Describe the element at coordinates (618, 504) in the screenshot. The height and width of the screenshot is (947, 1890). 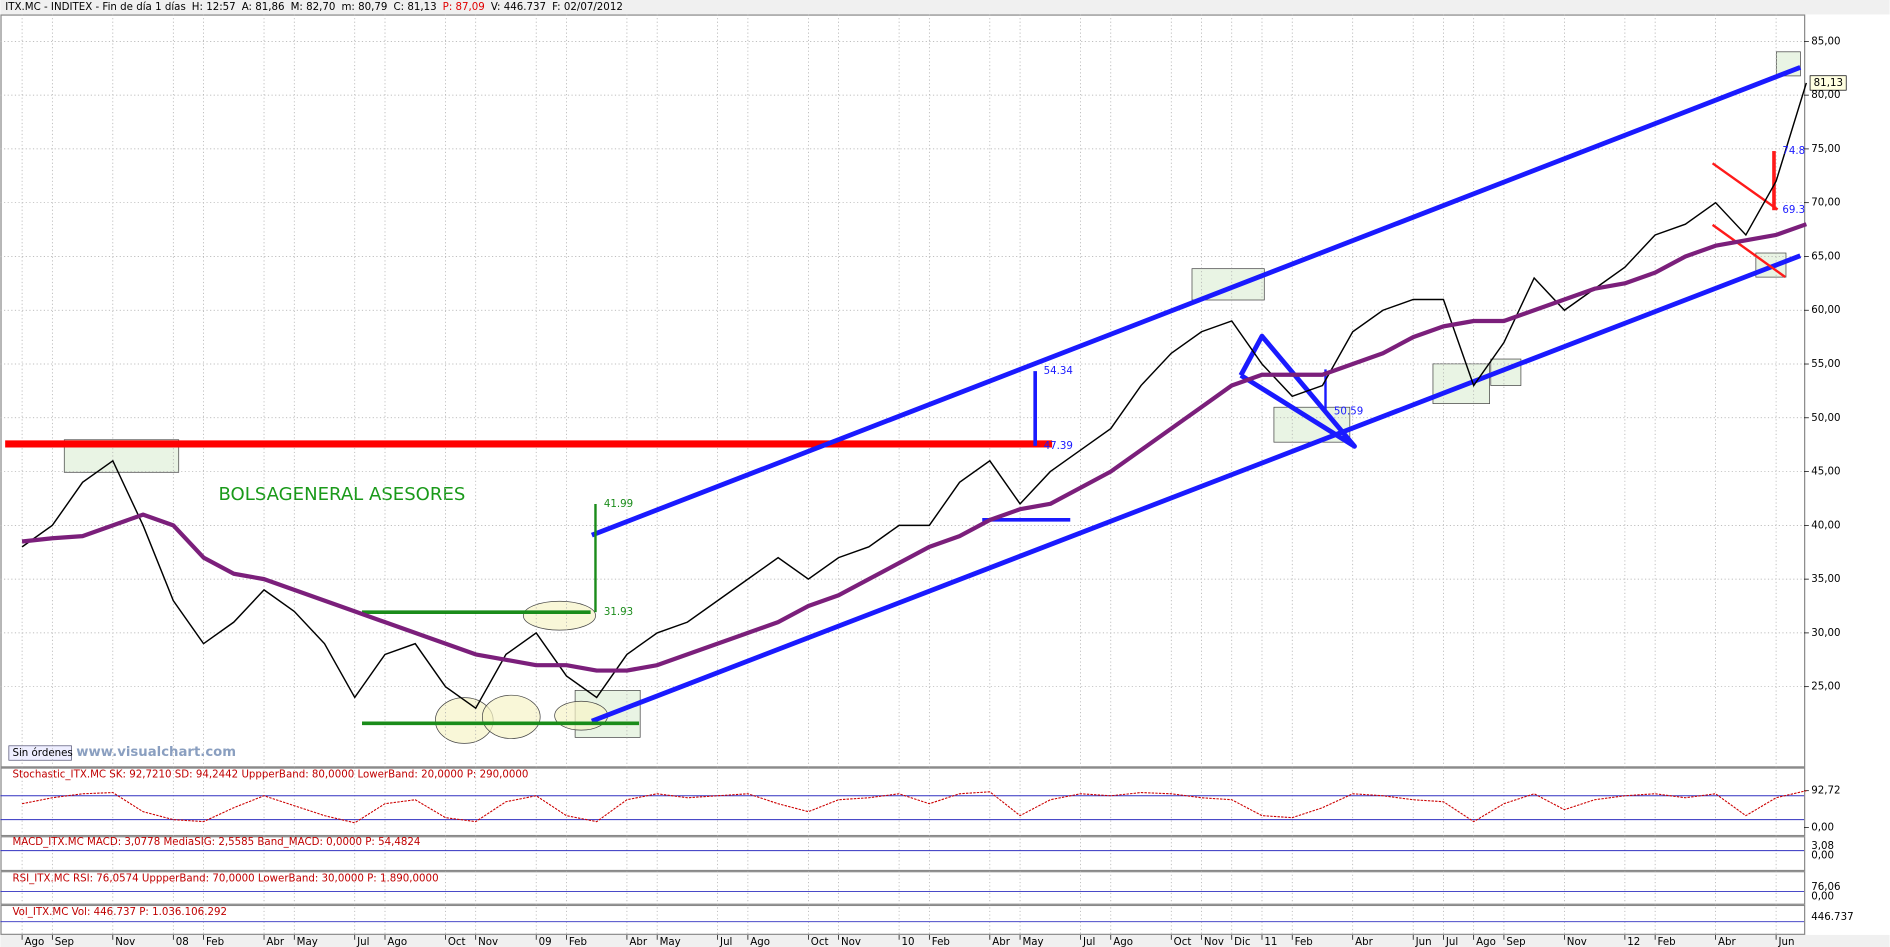
I see `annotation: 41.99` at that location.